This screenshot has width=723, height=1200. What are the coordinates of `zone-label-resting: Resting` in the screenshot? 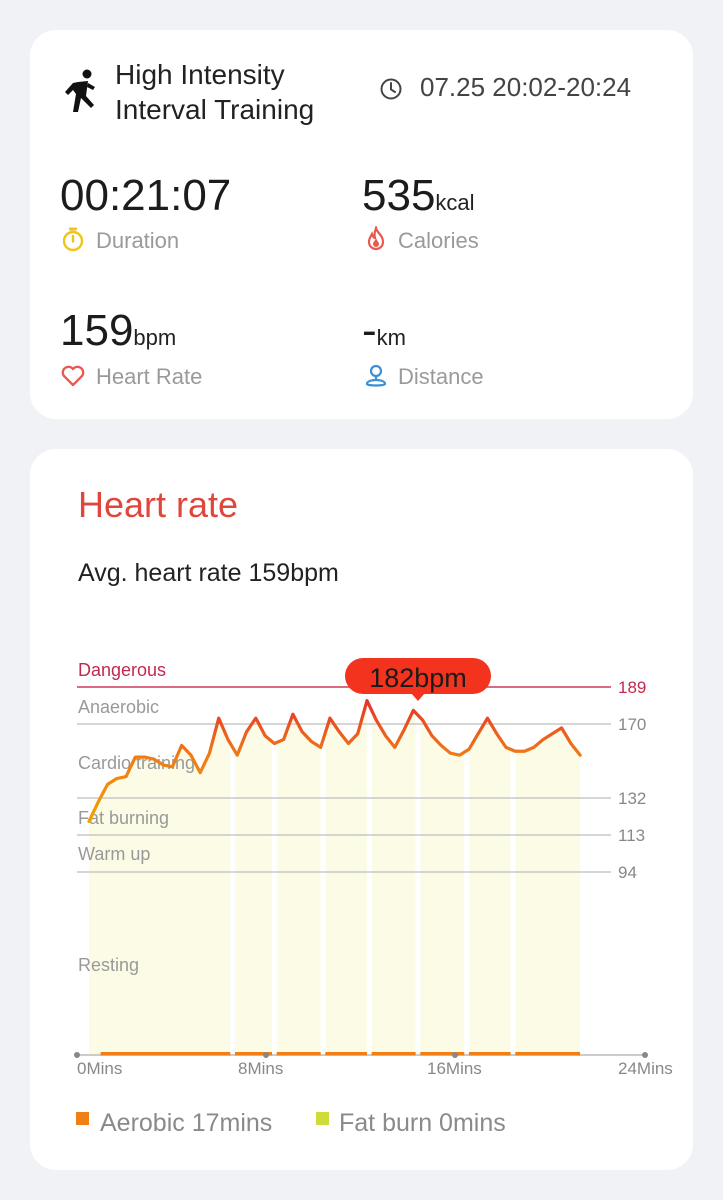 It's located at (108, 965).